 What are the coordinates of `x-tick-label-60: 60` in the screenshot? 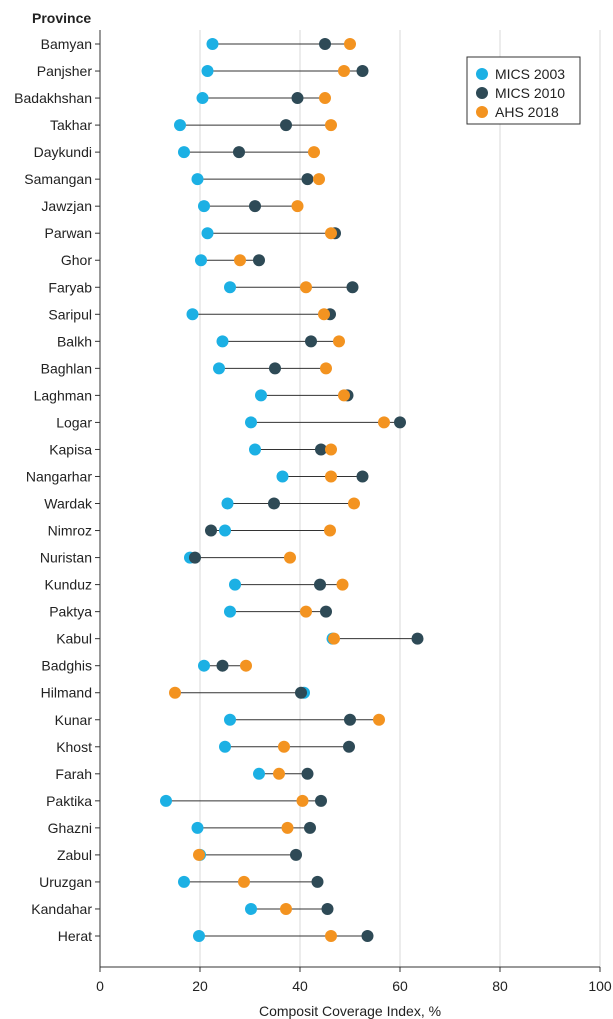 It's located at (400, 986).